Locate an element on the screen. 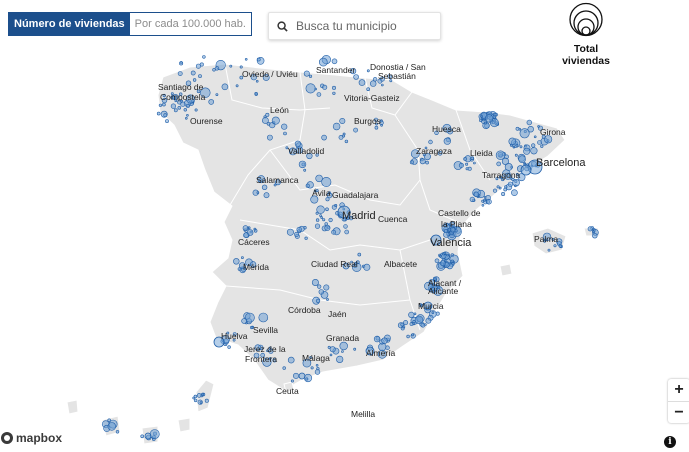 Image resolution: width=689 pixels, height=452 pixels. zoom-in-button: + is located at coordinates (679, 389).